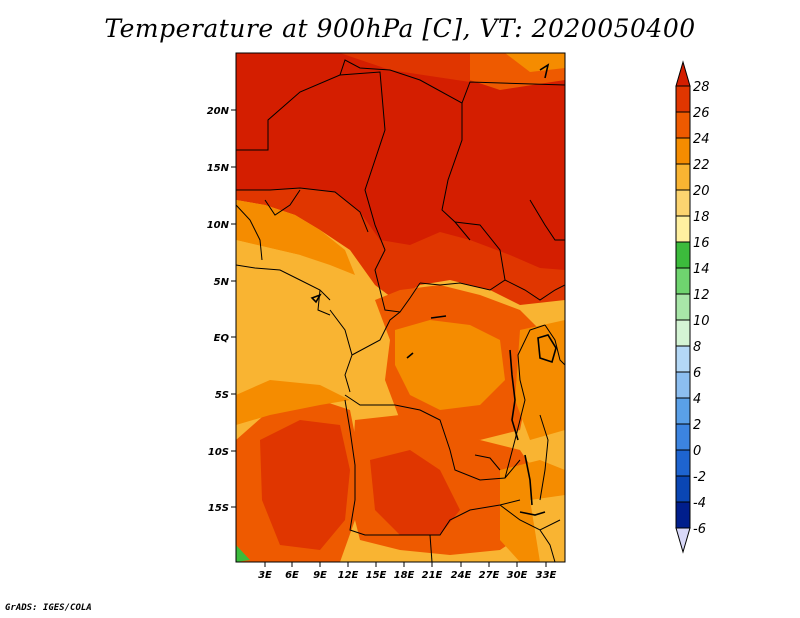 The width and height of the screenshot is (800, 618). I want to click on colorbar-label: 18, so click(701, 217).